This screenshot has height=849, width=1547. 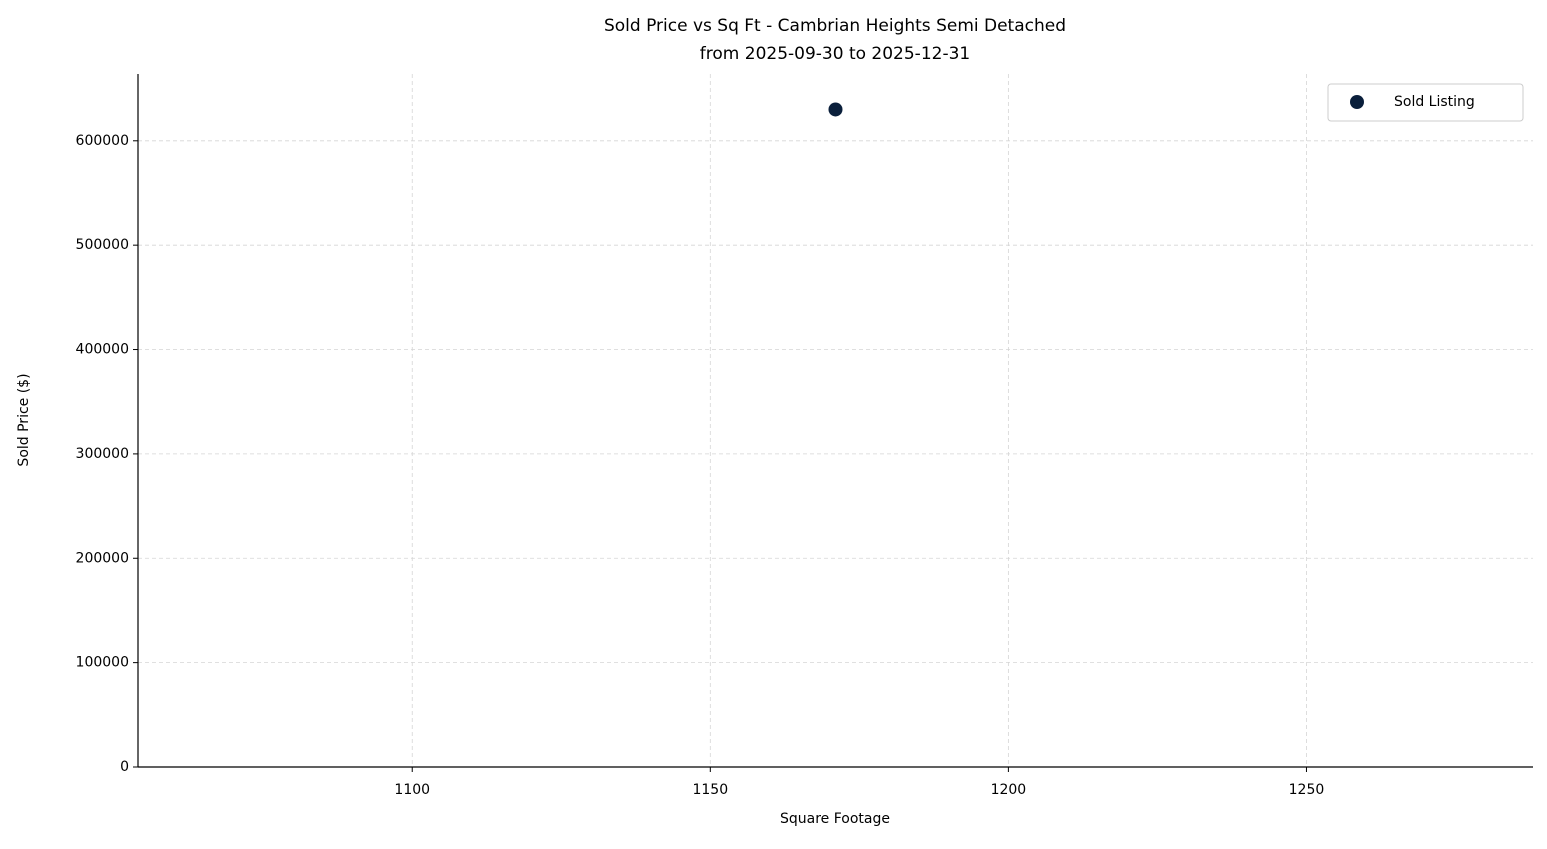 What do you see at coordinates (24, 419) in the screenshot?
I see `y-axis-label: Sold Price ($)` at bounding box center [24, 419].